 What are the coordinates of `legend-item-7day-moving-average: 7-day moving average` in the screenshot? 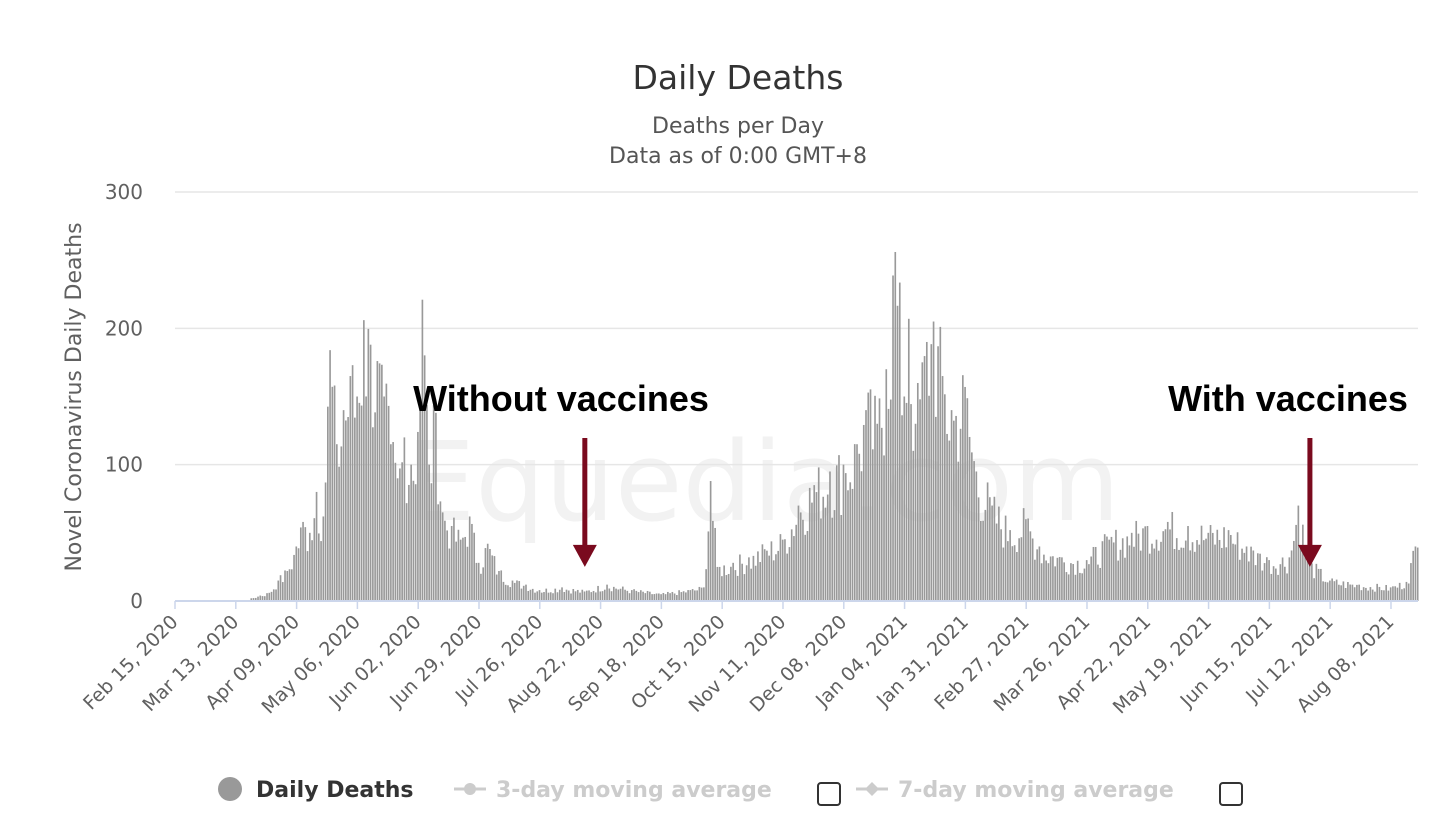 It's located at (1036, 790).